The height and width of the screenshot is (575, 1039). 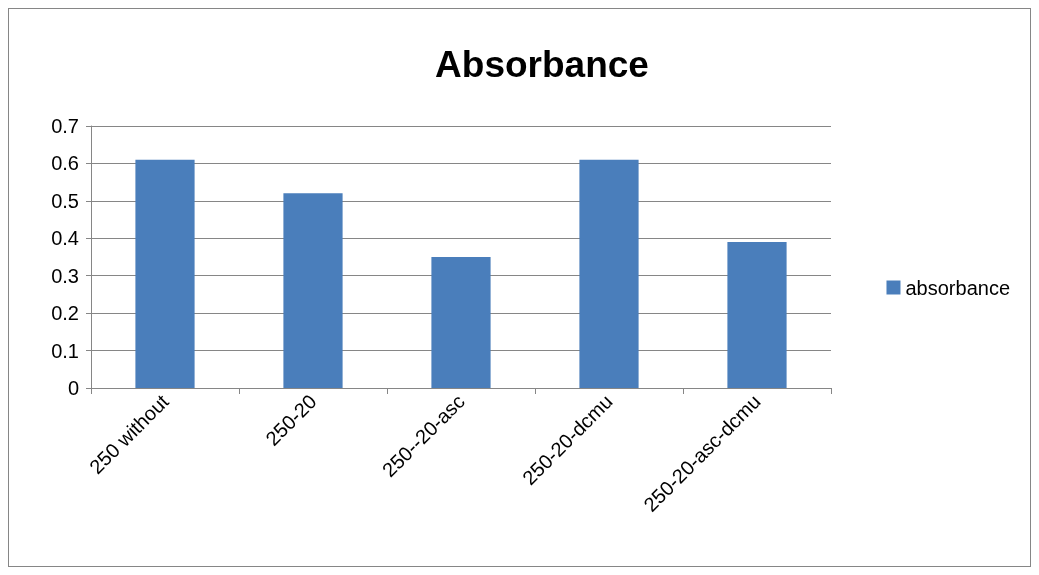 What do you see at coordinates (73, 388) in the screenshot?
I see `y-tick-label: 0` at bounding box center [73, 388].